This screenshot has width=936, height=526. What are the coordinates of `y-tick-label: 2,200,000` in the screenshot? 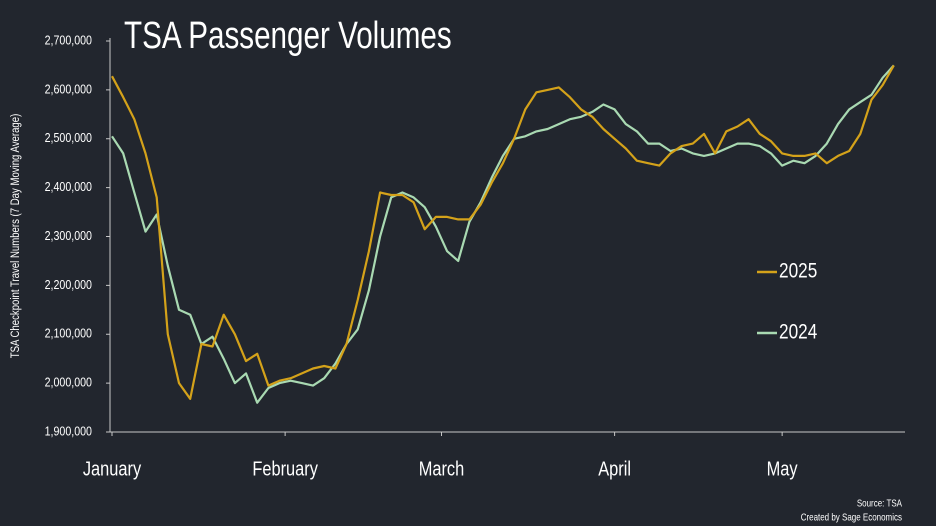 It's located at (69, 284).